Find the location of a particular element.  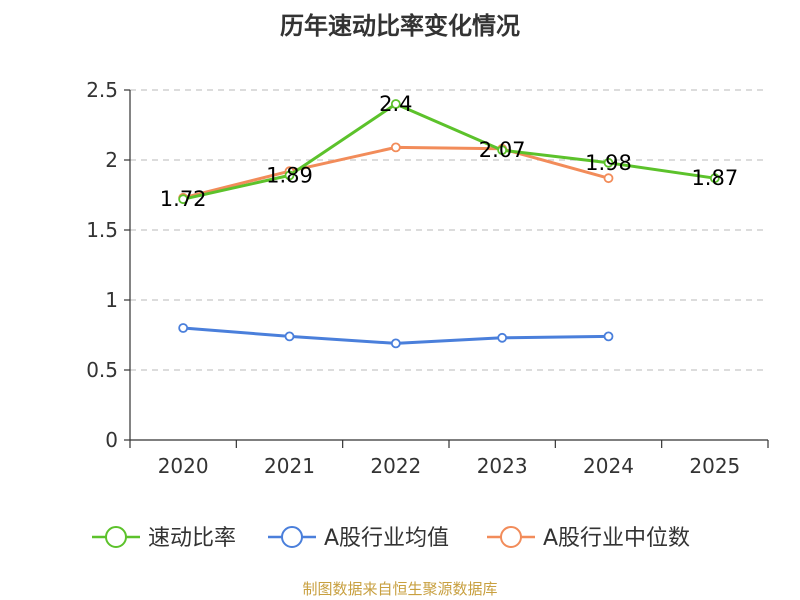

y-tick-label-3: 1.5 is located at coordinates (102, 230).